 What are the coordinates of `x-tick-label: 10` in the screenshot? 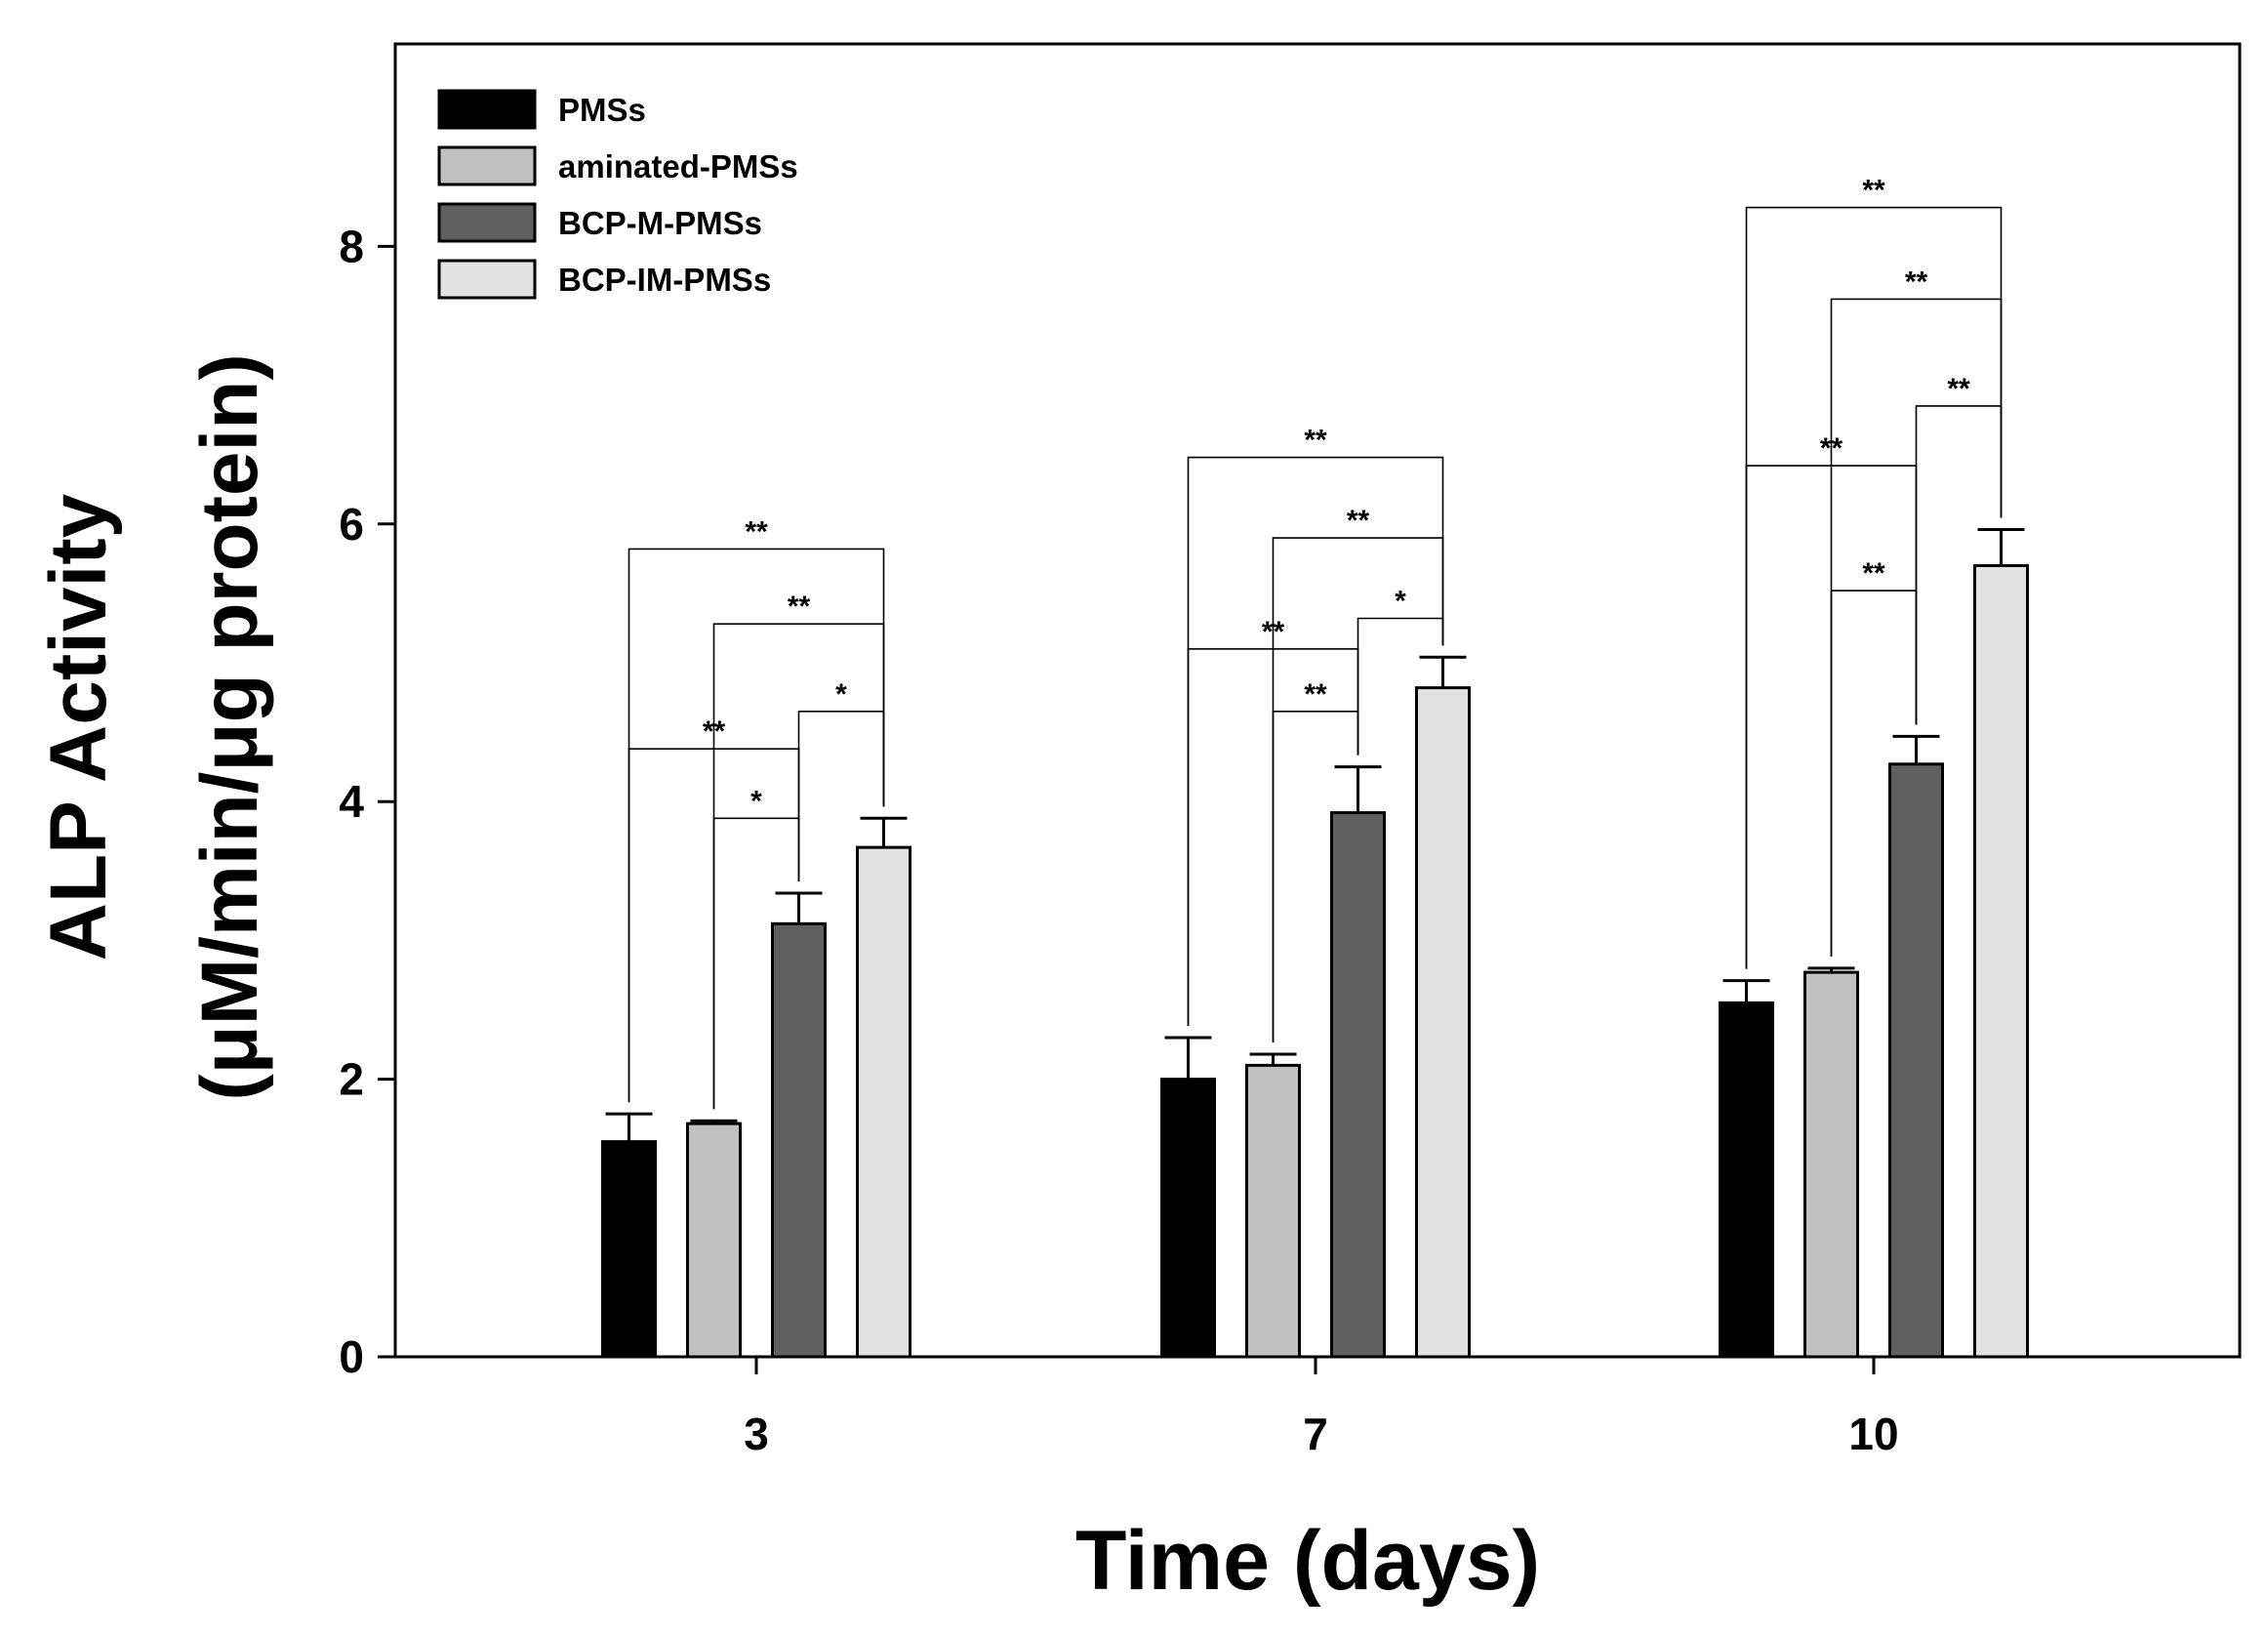 It's located at (1873, 1434).